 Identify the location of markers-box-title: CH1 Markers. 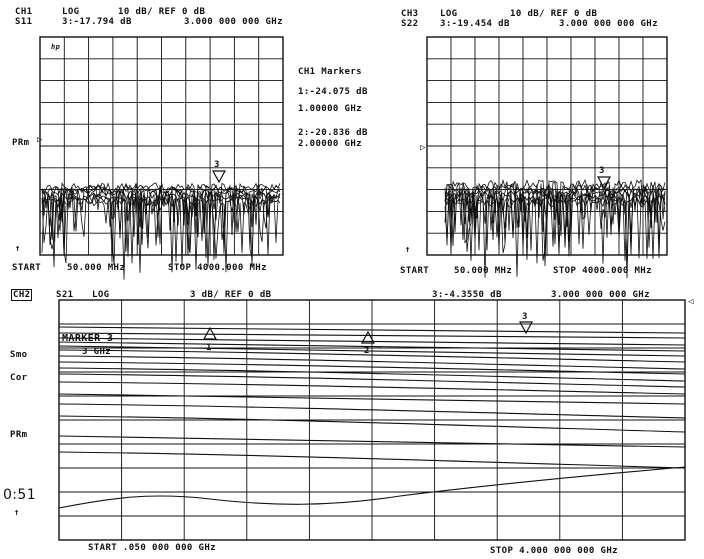
(330, 72).